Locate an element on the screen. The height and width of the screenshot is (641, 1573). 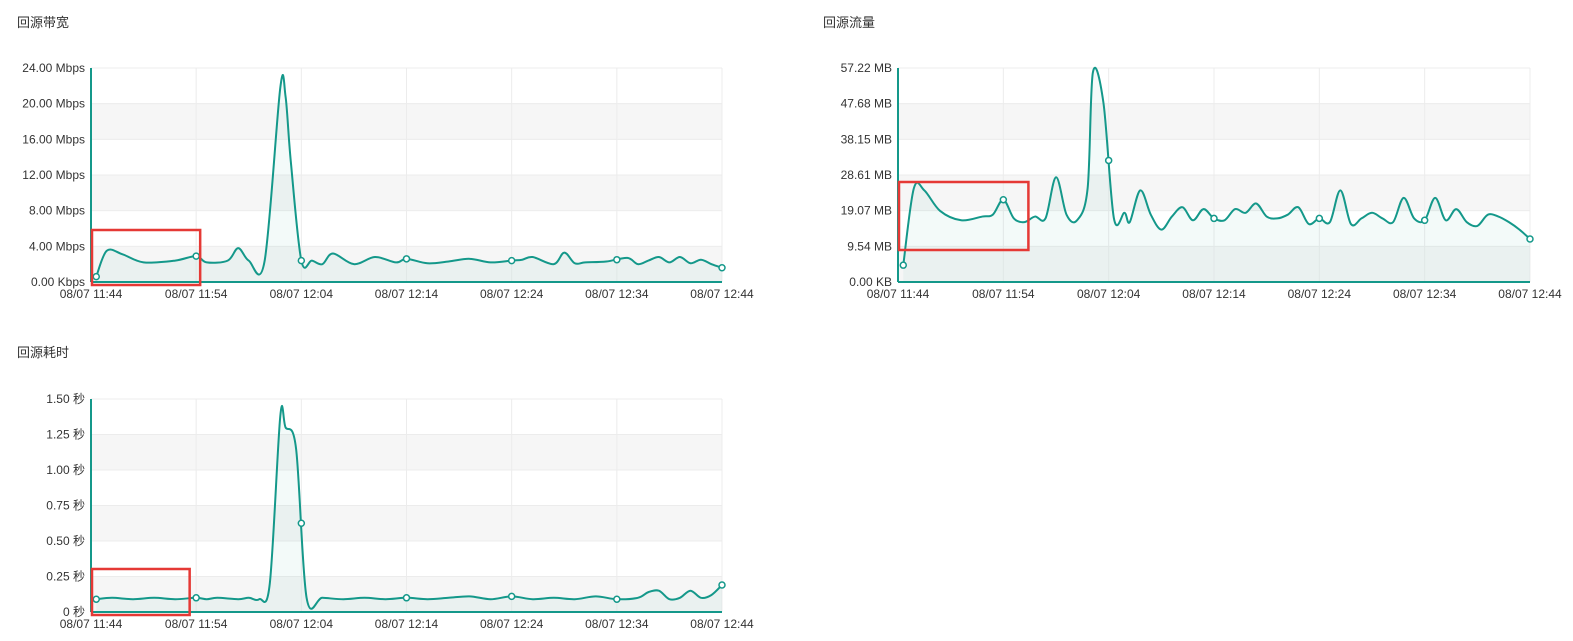
y-tick-label: 0.25 秒 is located at coordinates (65, 577).